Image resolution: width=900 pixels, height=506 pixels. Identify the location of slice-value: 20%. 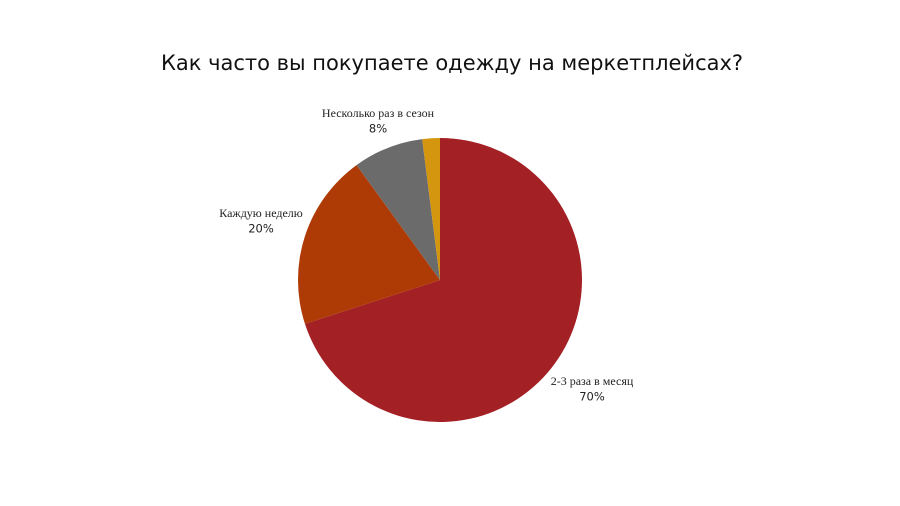
(261, 229).